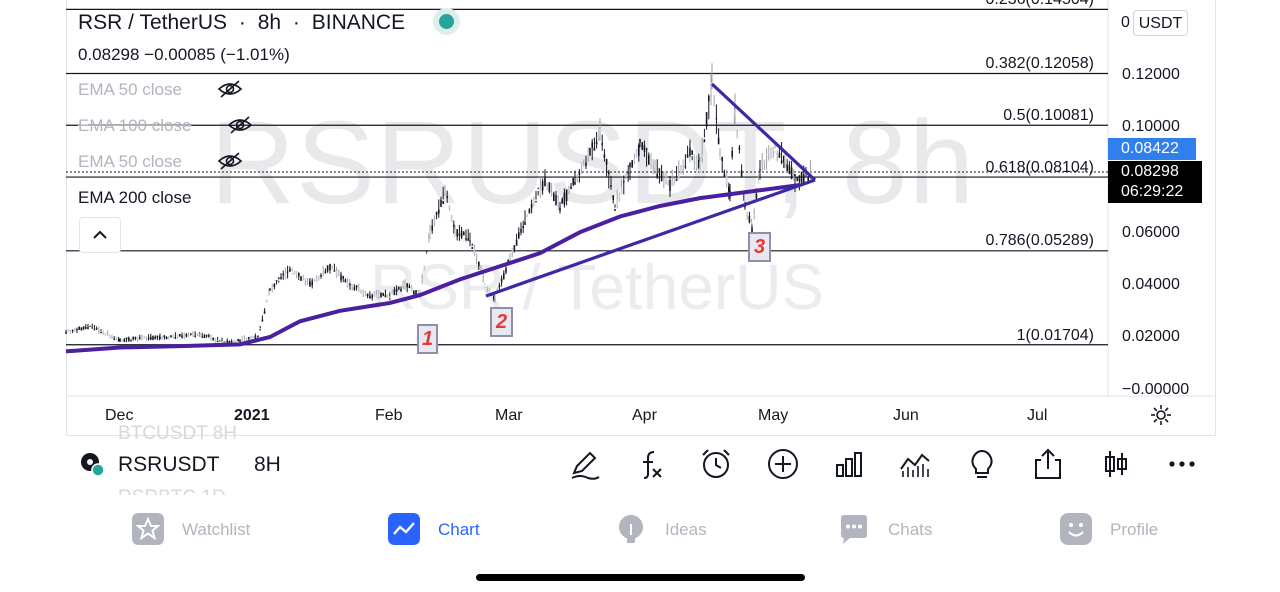 This screenshot has height=592, width=1280. What do you see at coordinates (358, 22) in the screenshot?
I see `symbol-exchange: BINANCE` at bounding box center [358, 22].